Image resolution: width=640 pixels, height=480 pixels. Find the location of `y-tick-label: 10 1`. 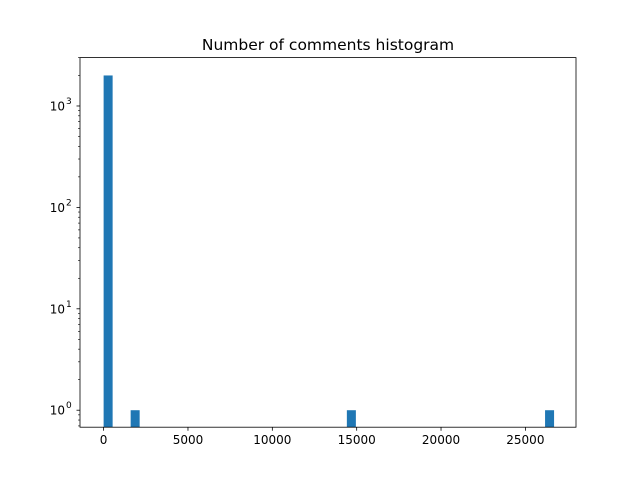

y-tick-label: 10 1 is located at coordinates (61, 308).